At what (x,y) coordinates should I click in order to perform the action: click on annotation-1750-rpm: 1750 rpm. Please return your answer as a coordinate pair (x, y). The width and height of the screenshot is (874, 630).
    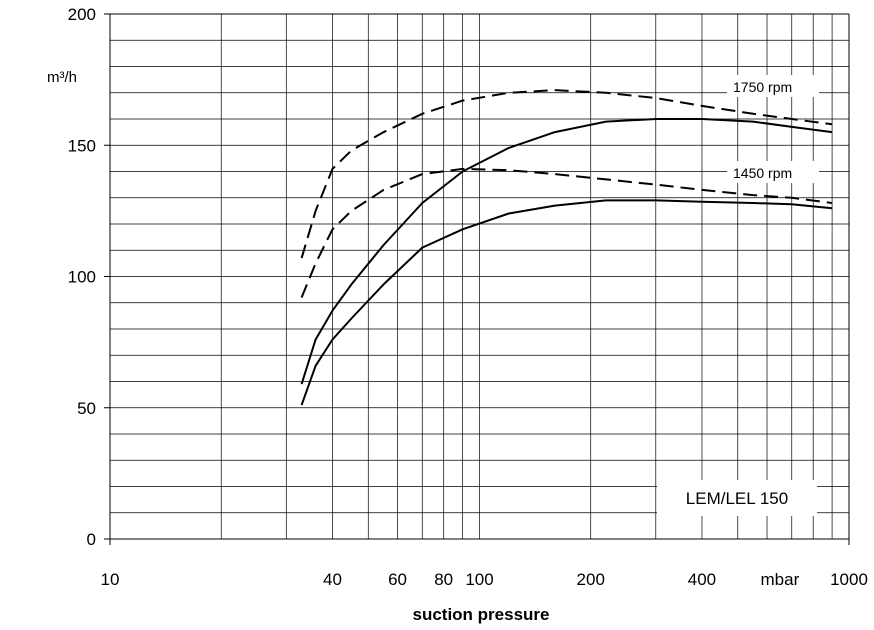
    Looking at the image, I should click on (762, 87).